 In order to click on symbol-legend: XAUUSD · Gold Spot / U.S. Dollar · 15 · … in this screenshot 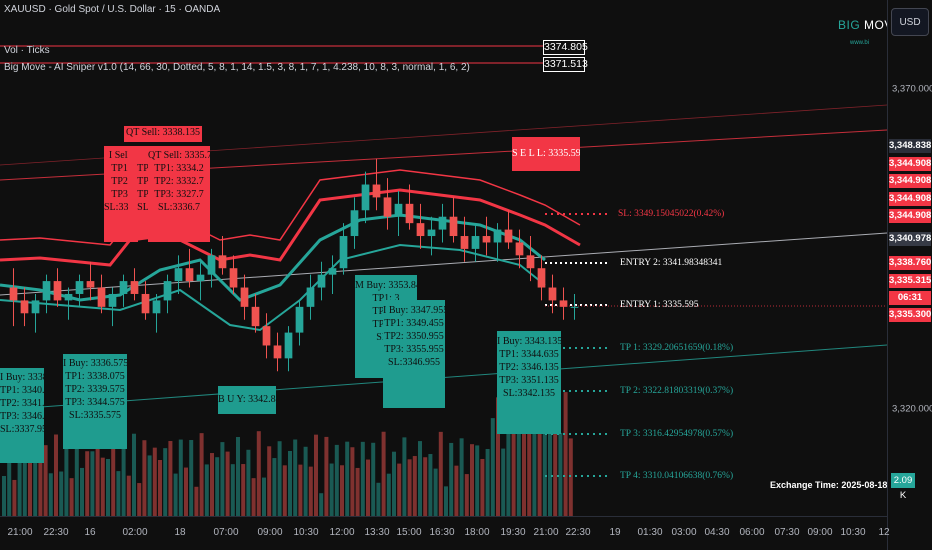, I will do `click(112, 9)`.